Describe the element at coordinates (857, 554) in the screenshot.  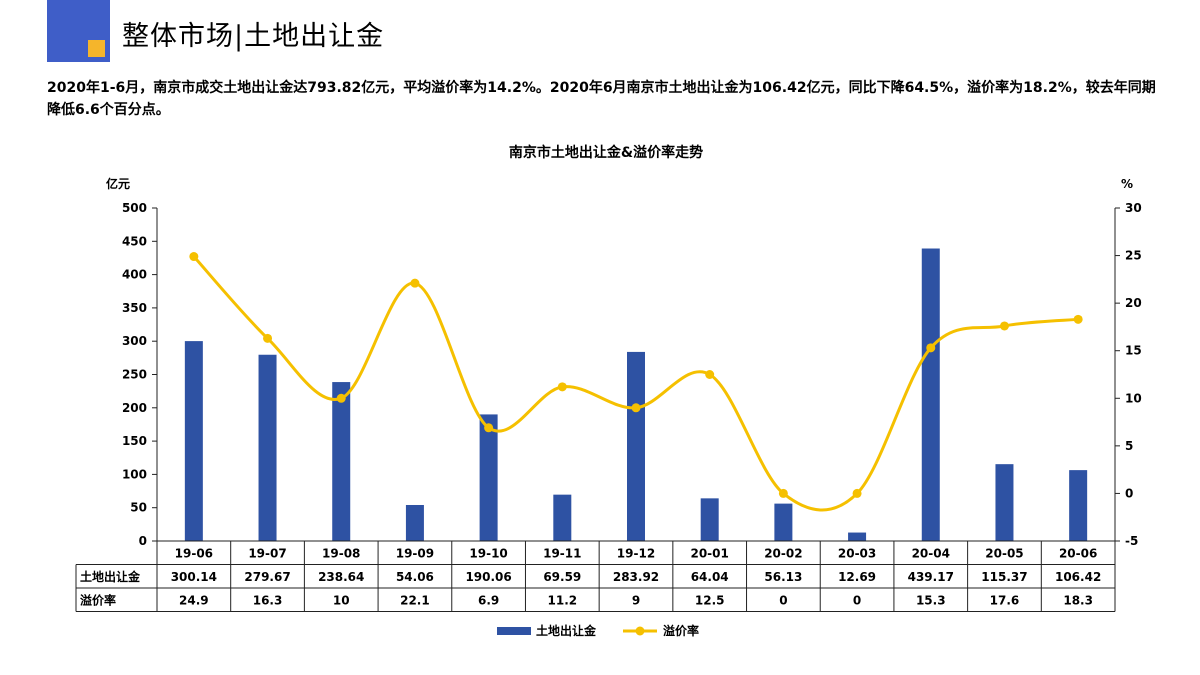
I see `x-category-label: 20-03` at that location.